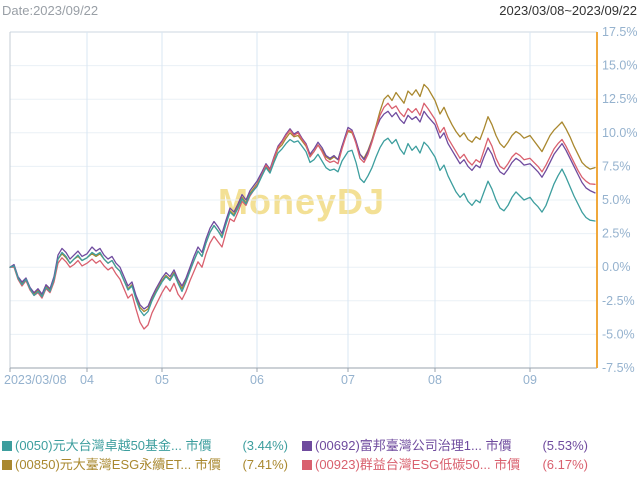 This screenshot has width=640, height=479. What do you see at coordinates (162, 380) in the screenshot?
I see `x-axis-label: 05` at bounding box center [162, 380].